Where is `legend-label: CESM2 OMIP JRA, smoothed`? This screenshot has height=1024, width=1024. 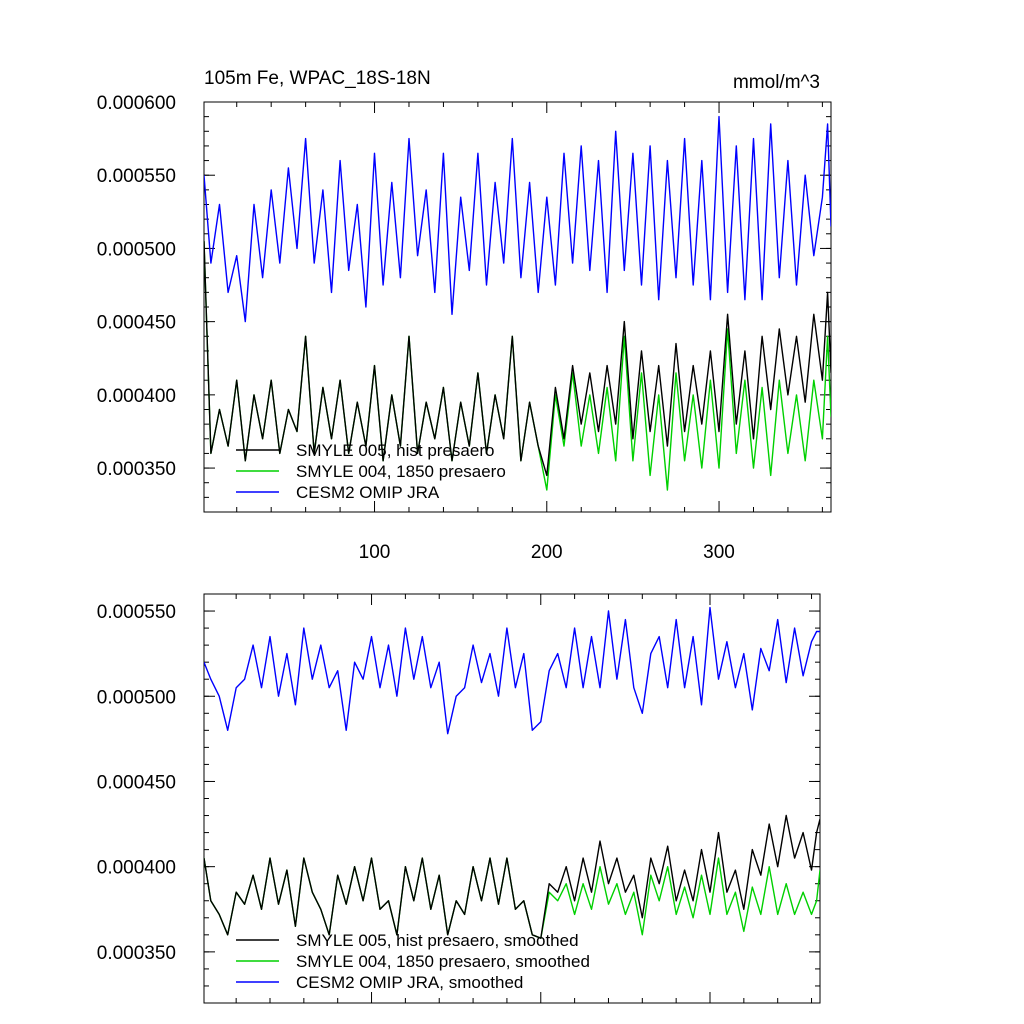 legend-label: CESM2 OMIP JRA, smoothed is located at coordinates (409, 982).